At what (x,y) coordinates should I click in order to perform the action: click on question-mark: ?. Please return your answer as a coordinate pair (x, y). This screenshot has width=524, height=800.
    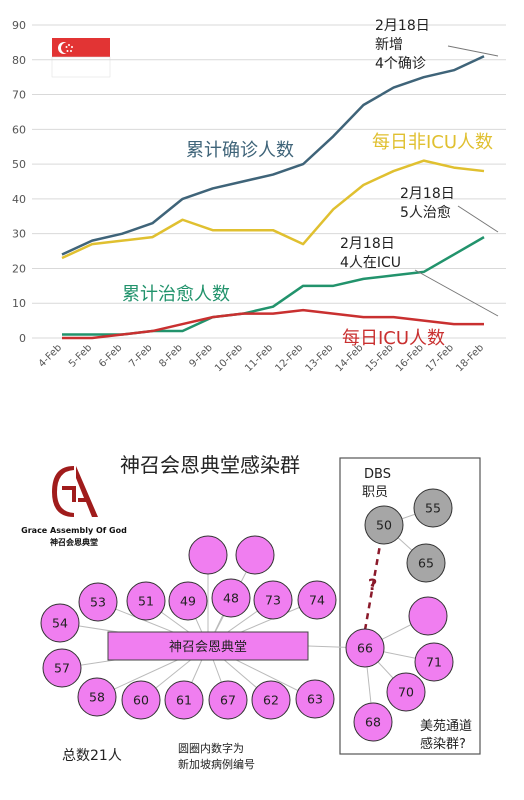
    Looking at the image, I should click on (372, 584).